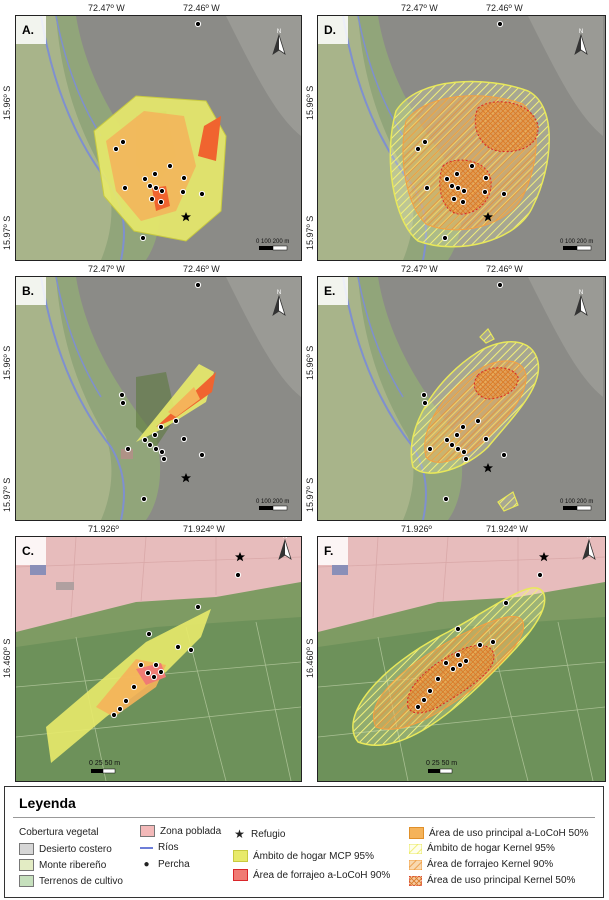 The height and width of the screenshot is (900, 609). Describe the element at coordinates (310, 494) in the screenshot. I see `lat-label-bottom-e: 15.97º S` at that location.